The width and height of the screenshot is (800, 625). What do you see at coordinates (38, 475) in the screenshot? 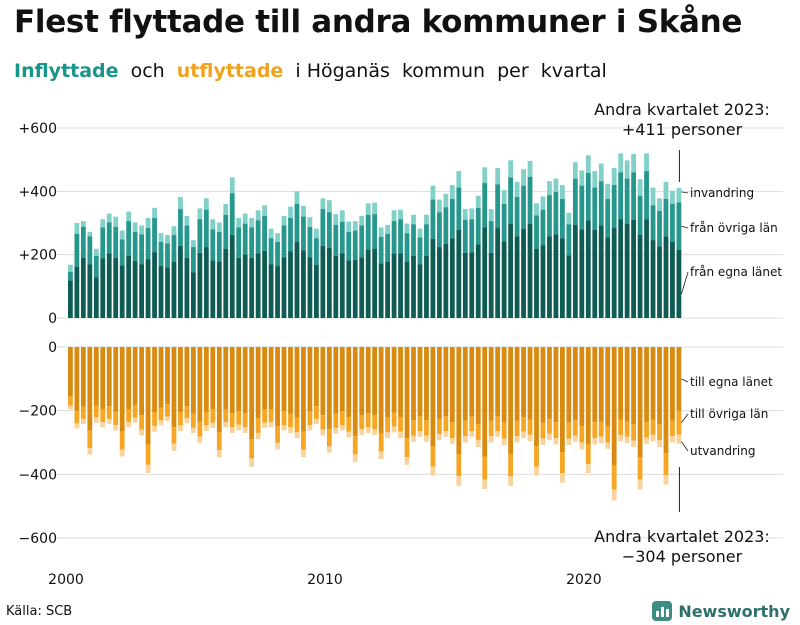
I see `y-tick-bottom: −400` at bounding box center [38, 475].